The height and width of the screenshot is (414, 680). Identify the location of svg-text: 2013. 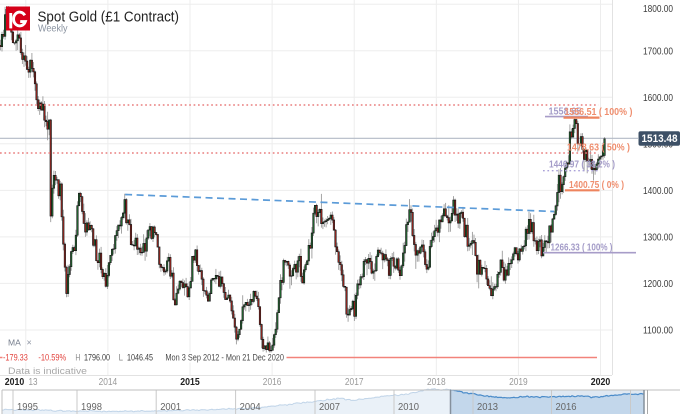
(487, 407).